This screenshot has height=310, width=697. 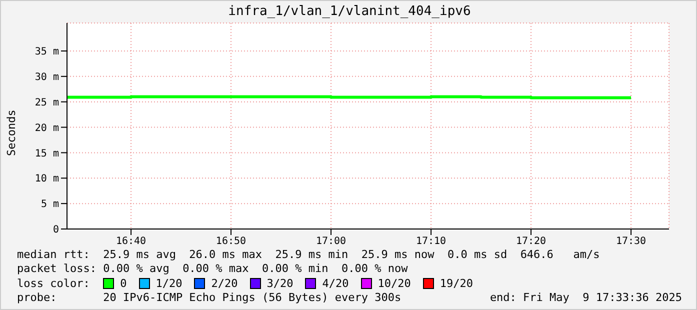 I want to click on legend-label: 4/20, so click(x=335, y=283).